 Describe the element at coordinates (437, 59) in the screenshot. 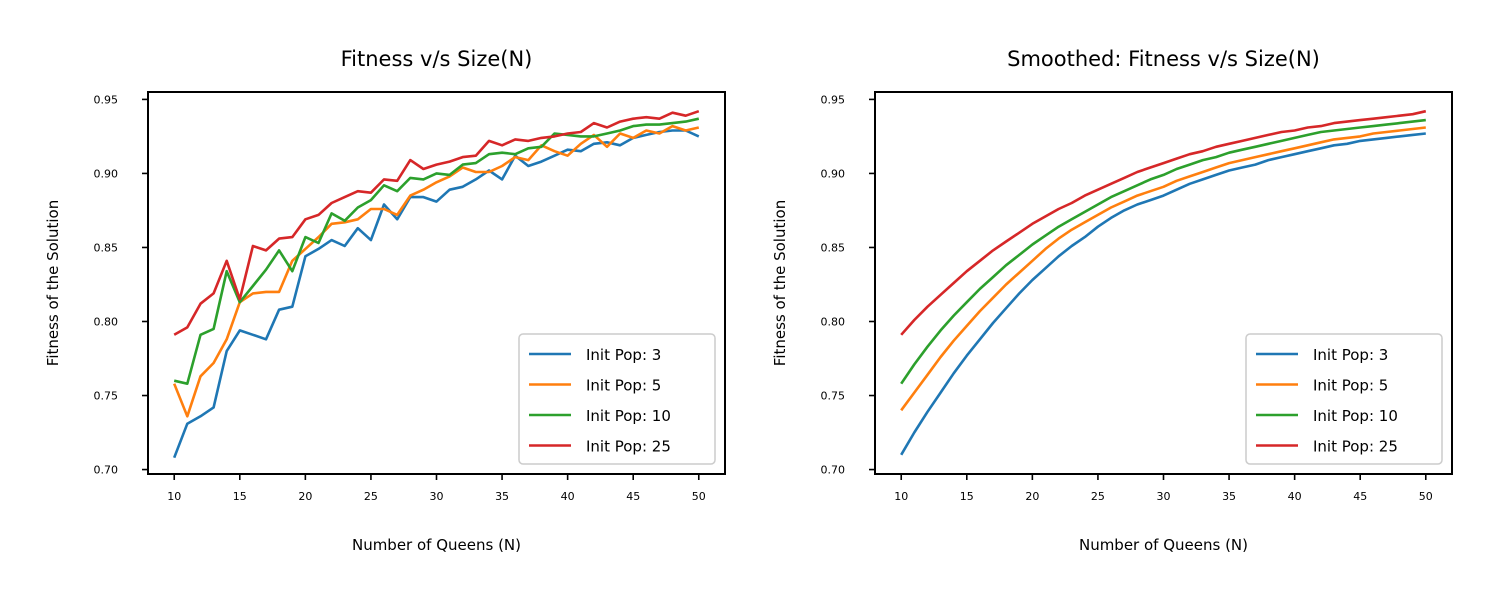

I see `chart-title: Fitness v/s Size(N)` at that location.